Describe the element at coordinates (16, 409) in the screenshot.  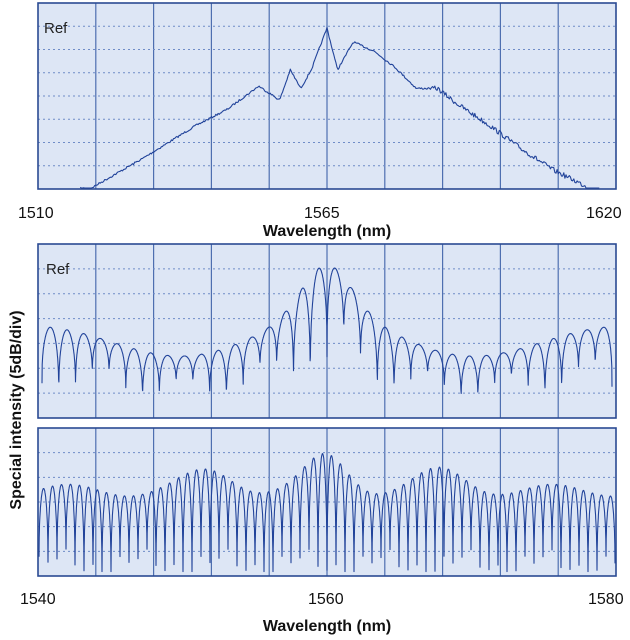
I see `y-axis-title: Special intensity (5dB/div)` at that location.